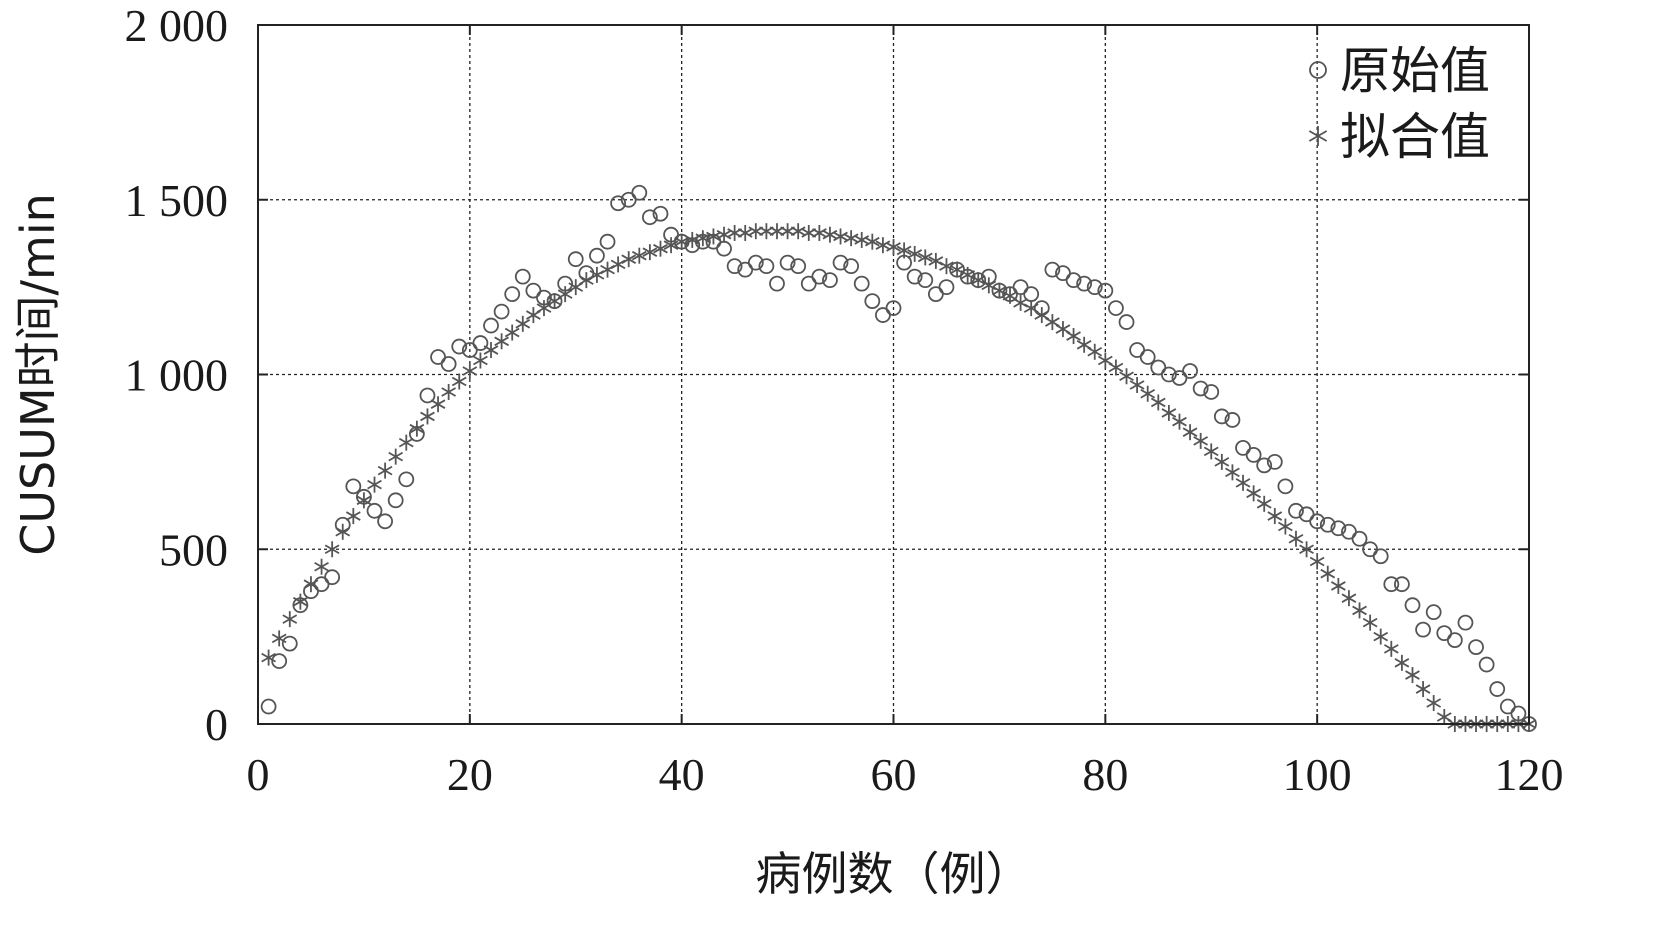 The width and height of the screenshot is (1654, 945). Describe the element at coordinates (1105, 774) in the screenshot. I see `x-tick-label: 80` at that location.